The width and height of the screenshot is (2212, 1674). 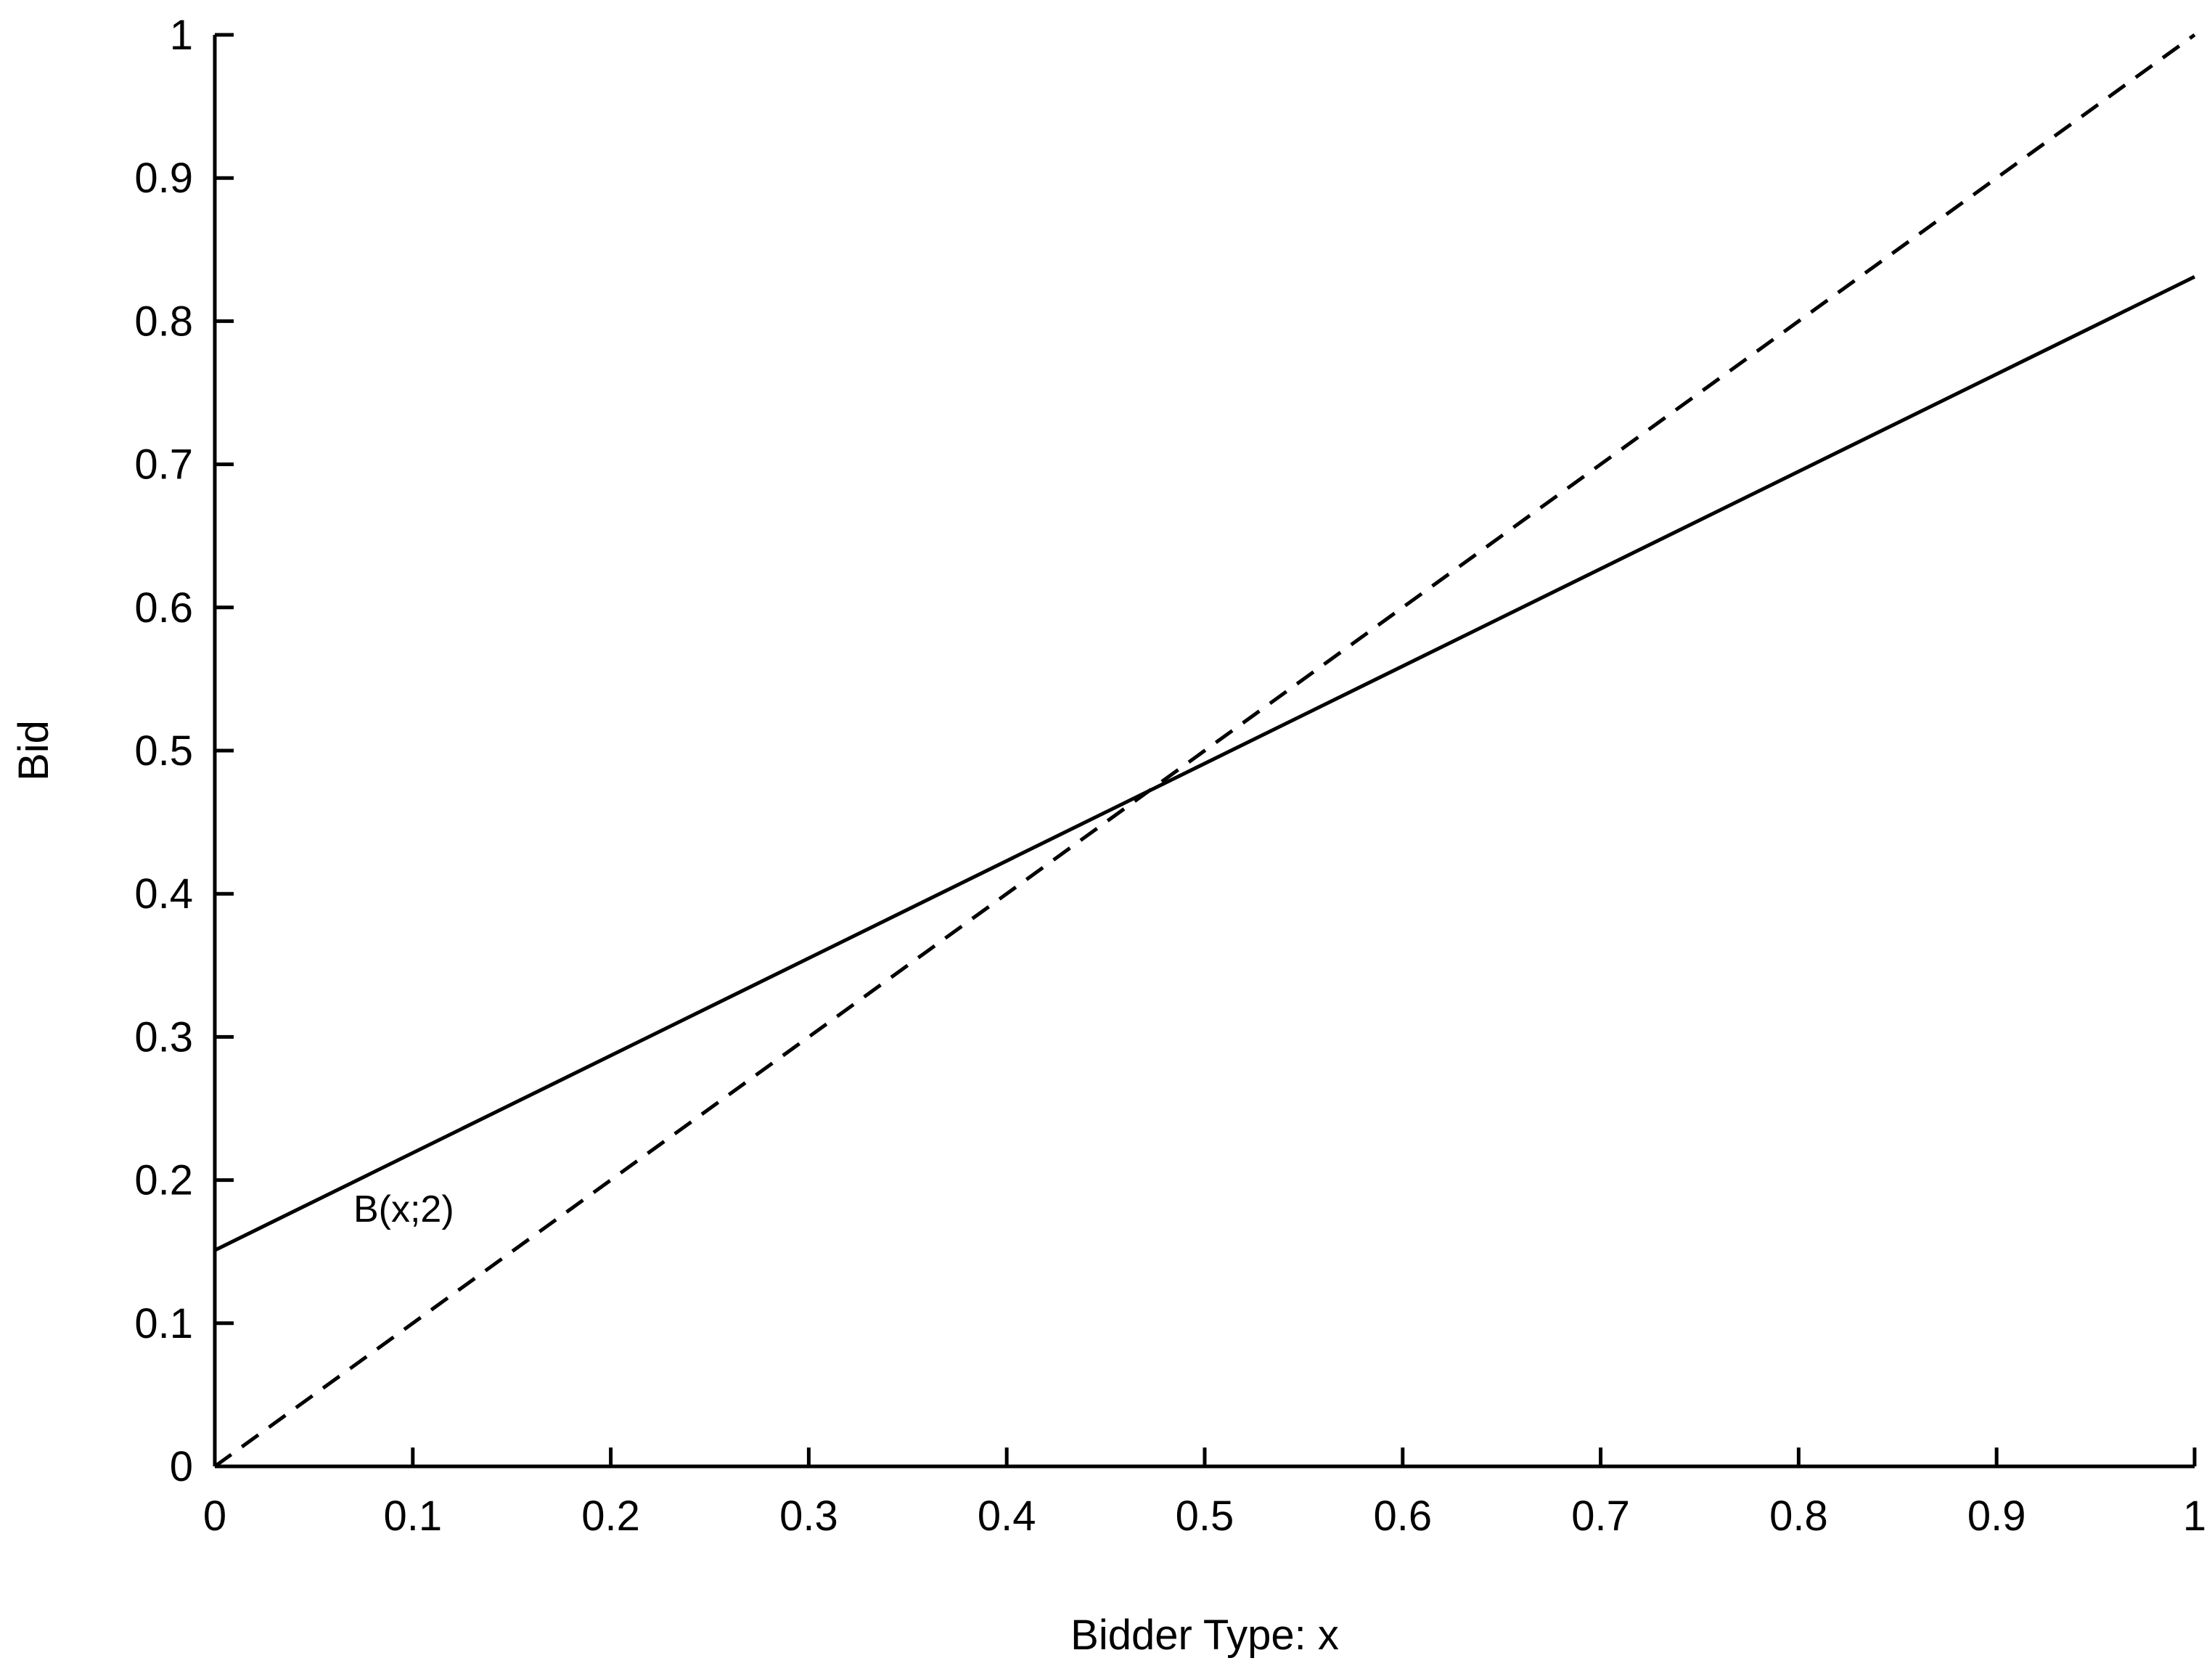 I want to click on x-tick-label: 0.8, so click(x=1798, y=1516).